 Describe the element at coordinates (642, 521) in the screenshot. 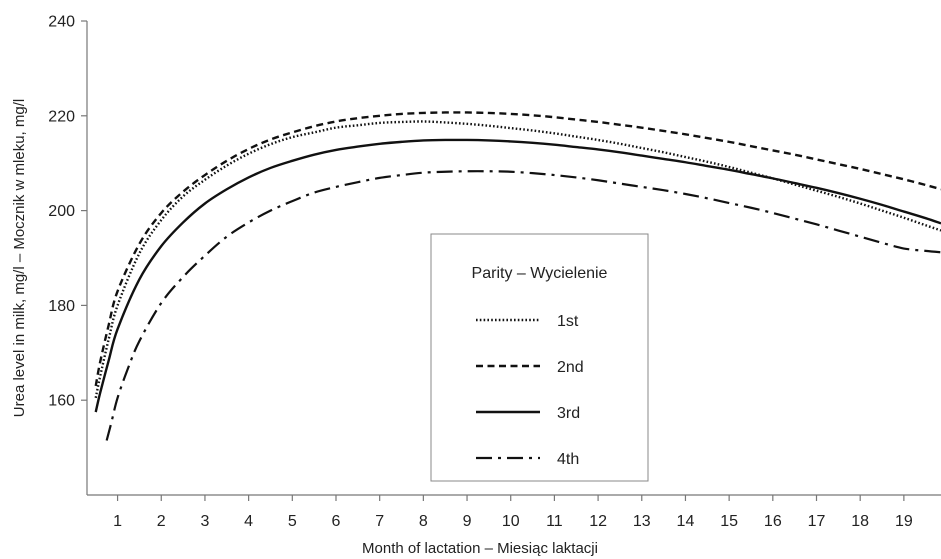

I see `x-tick-label: 13` at that location.